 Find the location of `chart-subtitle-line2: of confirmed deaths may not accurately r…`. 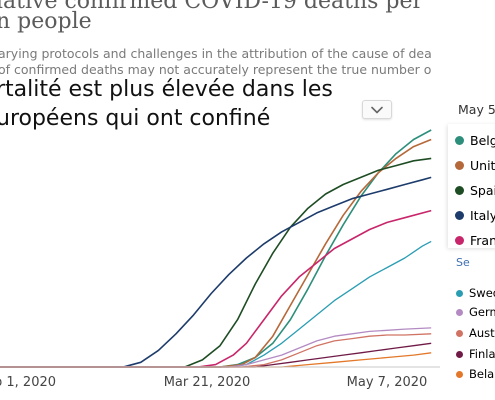

chart-subtitle-line2: of confirmed deaths may not accurately r… is located at coordinates (216, 69).